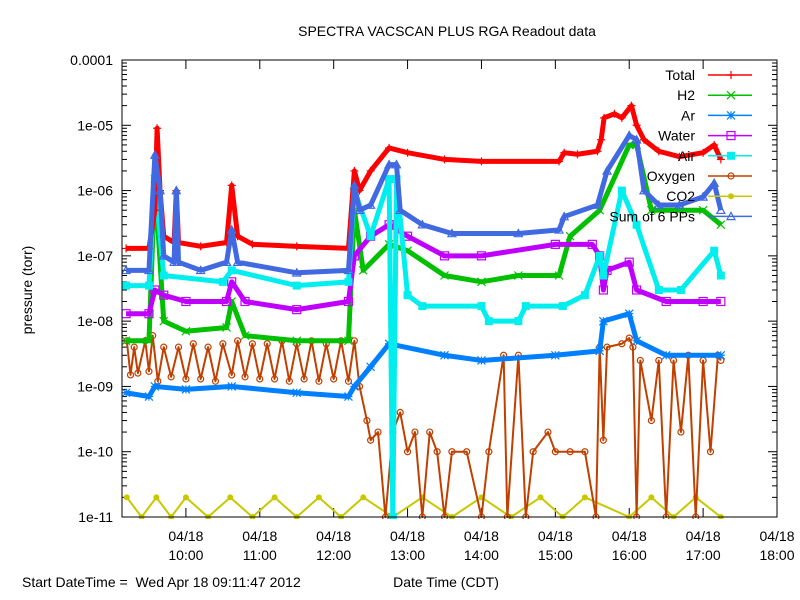  What do you see at coordinates (95, 125) in the screenshot?
I see `y-tick-label: 1e-05` at bounding box center [95, 125].